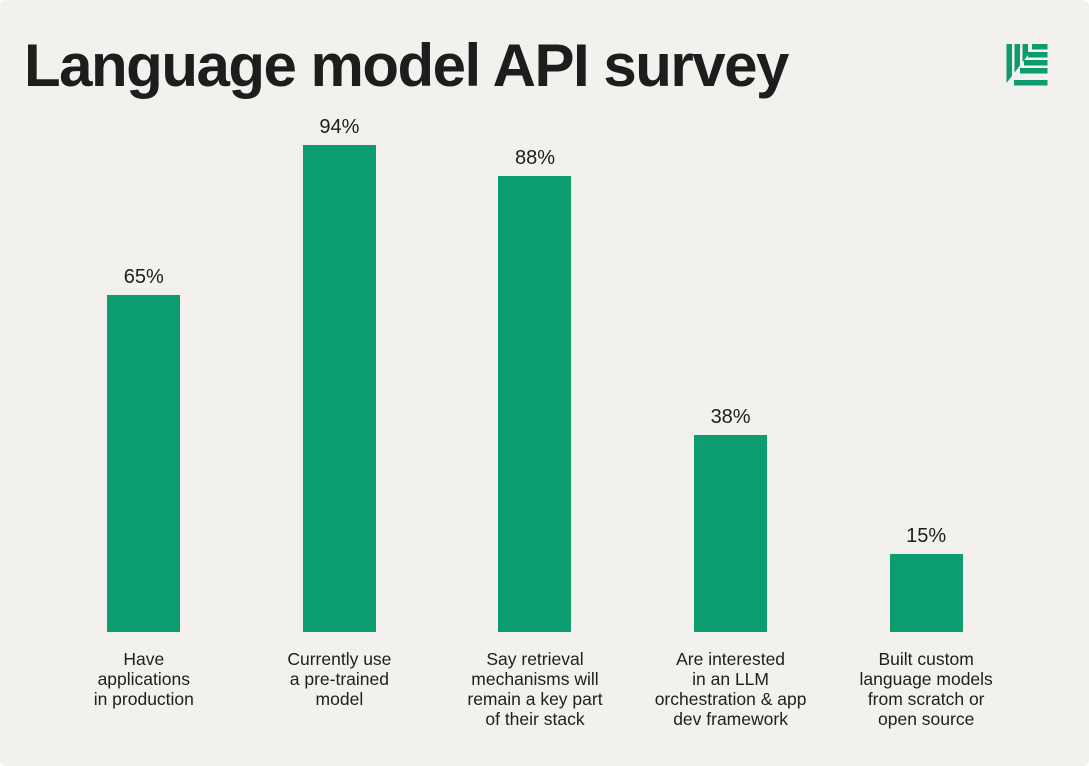 The width and height of the screenshot is (1089, 766). Describe the element at coordinates (926, 536) in the screenshot. I see `bar-value-label: 15%` at that location.